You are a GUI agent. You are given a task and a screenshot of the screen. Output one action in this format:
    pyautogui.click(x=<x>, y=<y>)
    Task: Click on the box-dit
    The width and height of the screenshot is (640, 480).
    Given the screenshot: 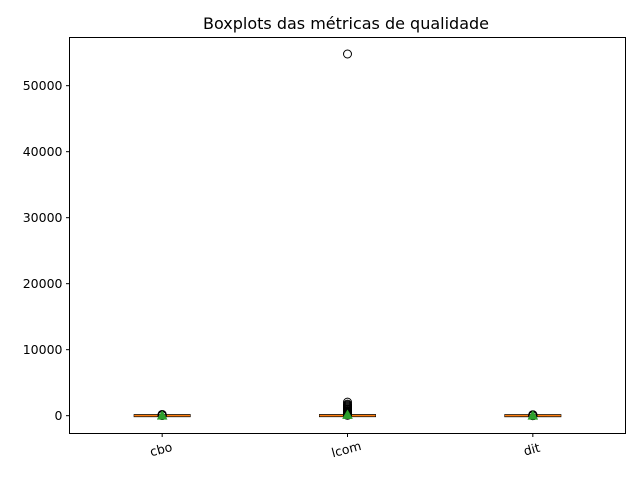 What is the action you would take?
    pyautogui.click(x=533, y=415)
    